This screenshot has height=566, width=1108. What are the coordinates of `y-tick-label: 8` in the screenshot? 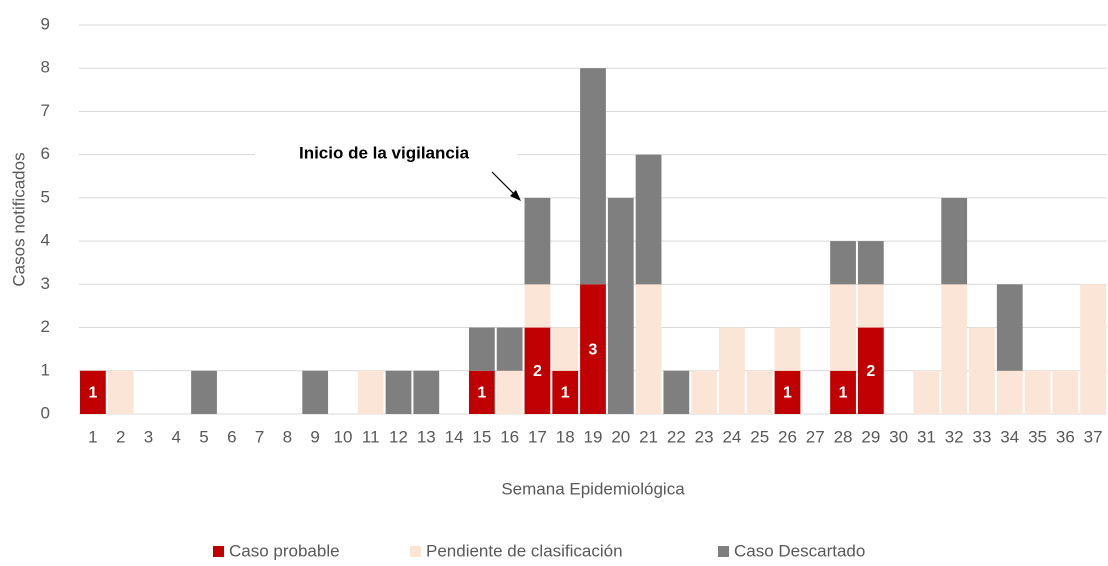 It's located at (45, 67).